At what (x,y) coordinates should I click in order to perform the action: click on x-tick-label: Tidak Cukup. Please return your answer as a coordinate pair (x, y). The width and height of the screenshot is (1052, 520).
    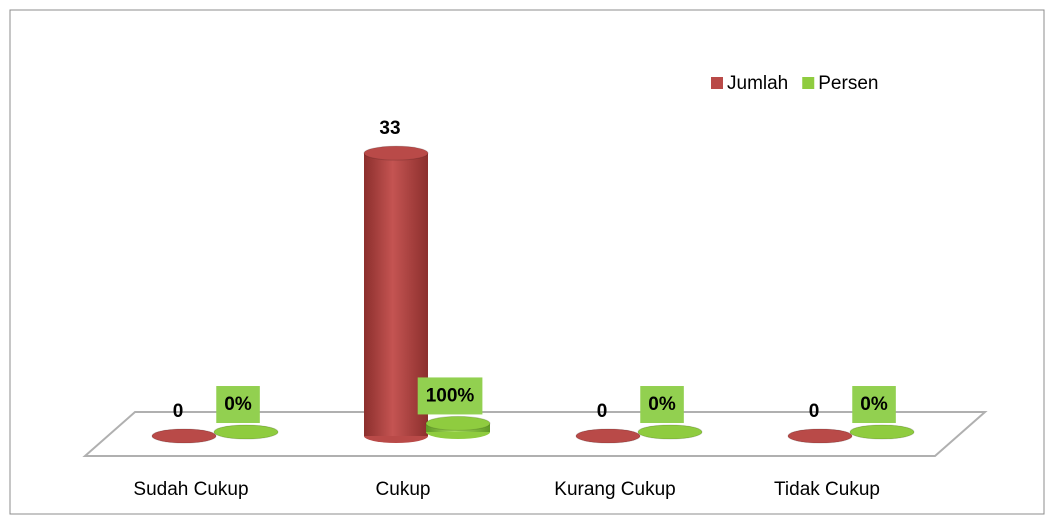
    Looking at the image, I should click on (827, 489).